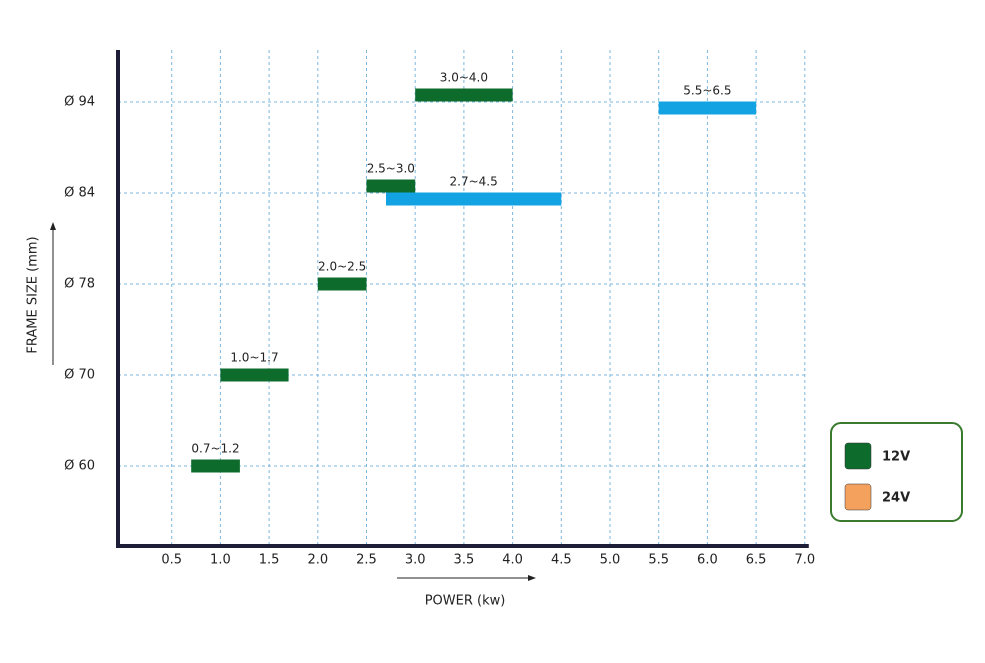  Describe the element at coordinates (79, 375) in the screenshot. I see `y-tick-label: Ø 70` at that location.